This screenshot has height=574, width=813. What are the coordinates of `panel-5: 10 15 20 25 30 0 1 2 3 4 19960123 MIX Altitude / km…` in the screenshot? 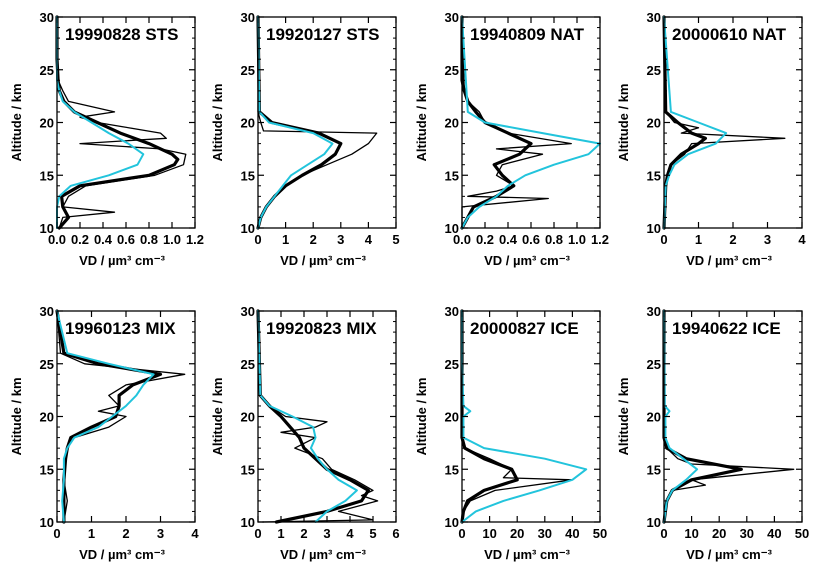 It's located at (104, 433).